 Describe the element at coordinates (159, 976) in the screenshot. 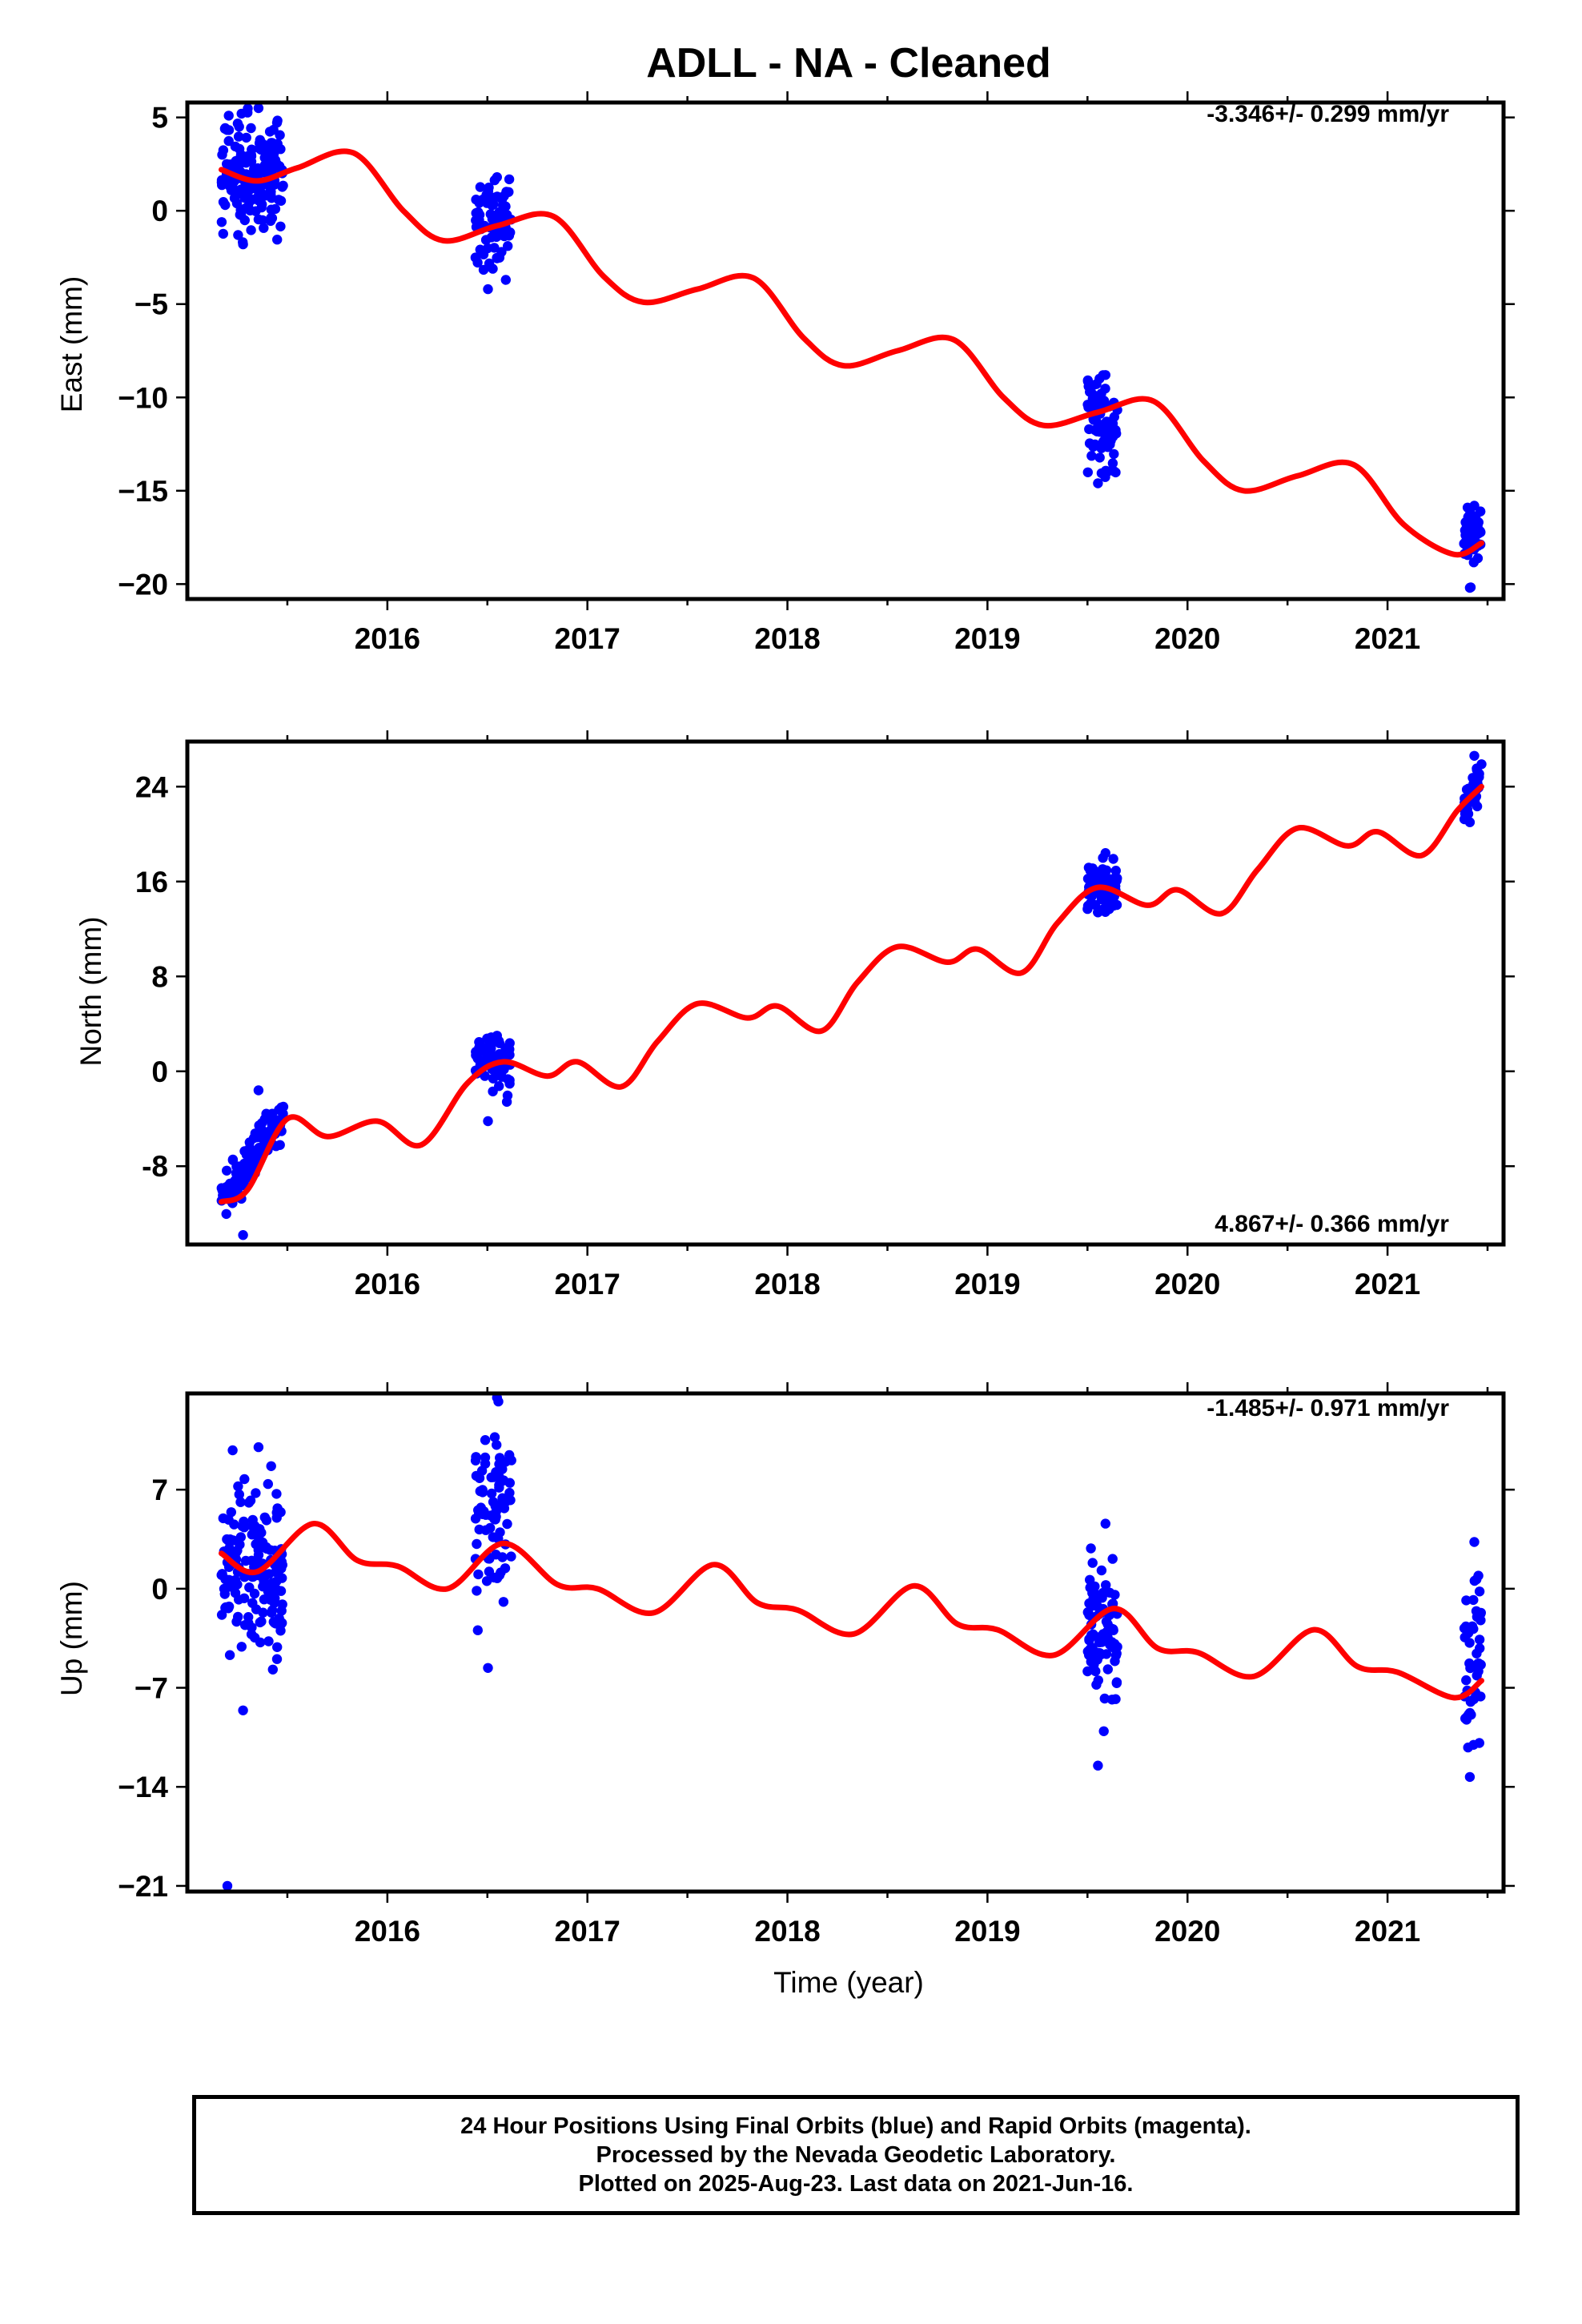

I see `north-y-tick-label: 8` at that location.